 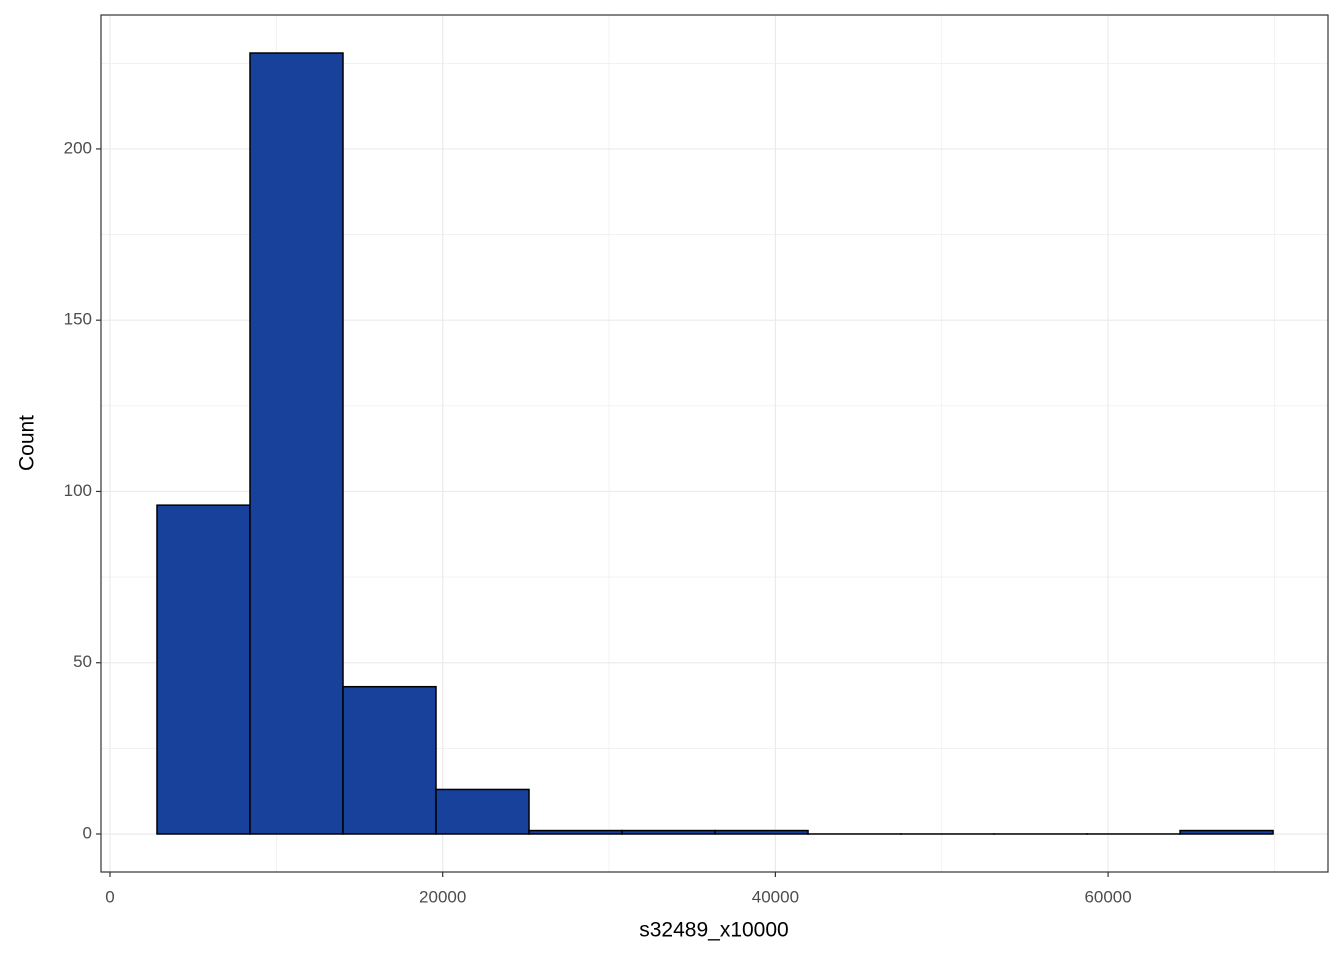 What do you see at coordinates (82, 661) in the screenshot?
I see `y-tick-label: 50` at bounding box center [82, 661].